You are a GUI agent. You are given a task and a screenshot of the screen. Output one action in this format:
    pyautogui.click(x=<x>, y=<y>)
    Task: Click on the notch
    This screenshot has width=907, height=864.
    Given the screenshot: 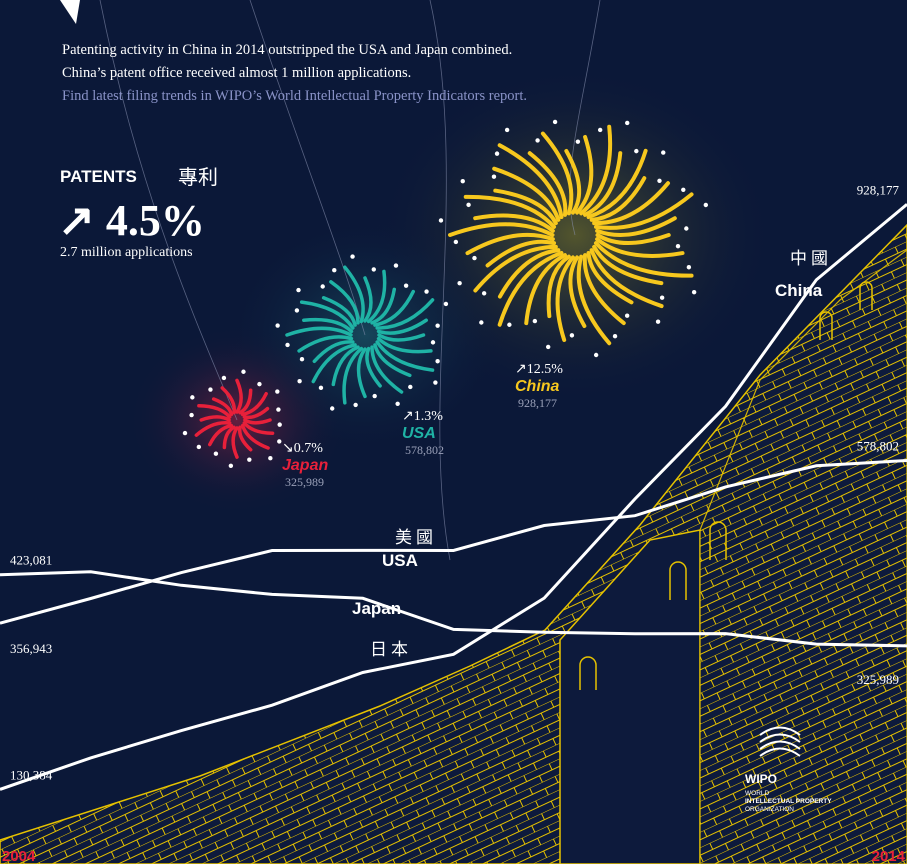 What is the action you would take?
    pyautogui.click(x=70, y=12)
    